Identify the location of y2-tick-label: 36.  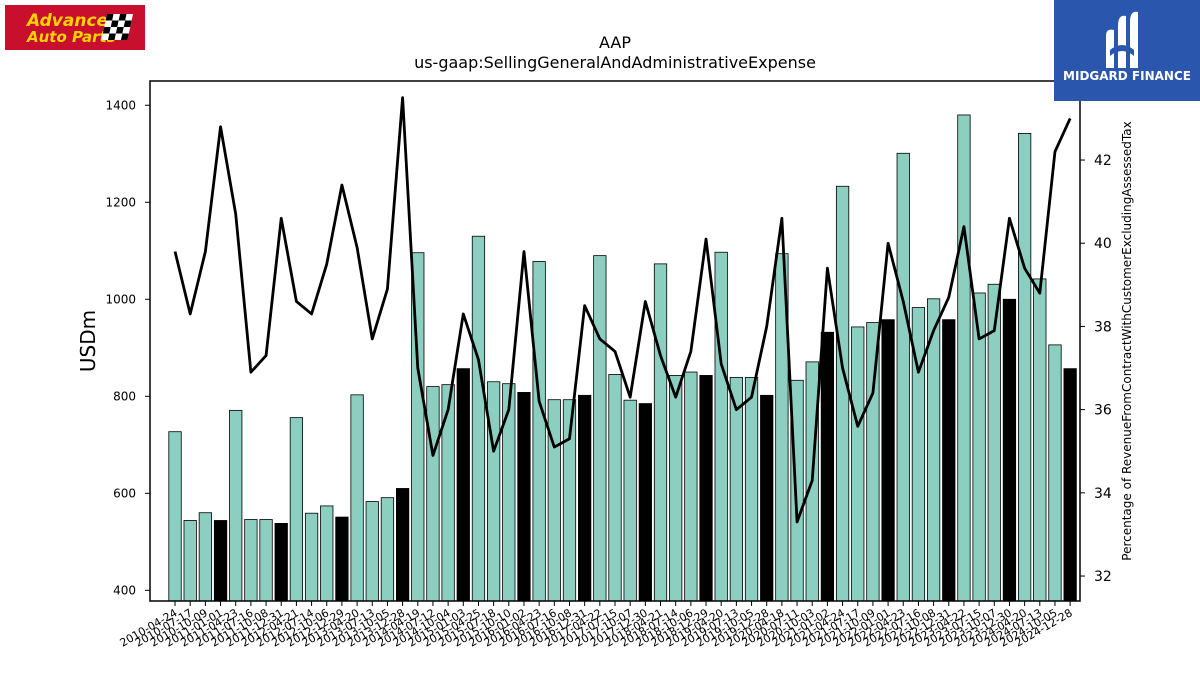
(1103, 411).